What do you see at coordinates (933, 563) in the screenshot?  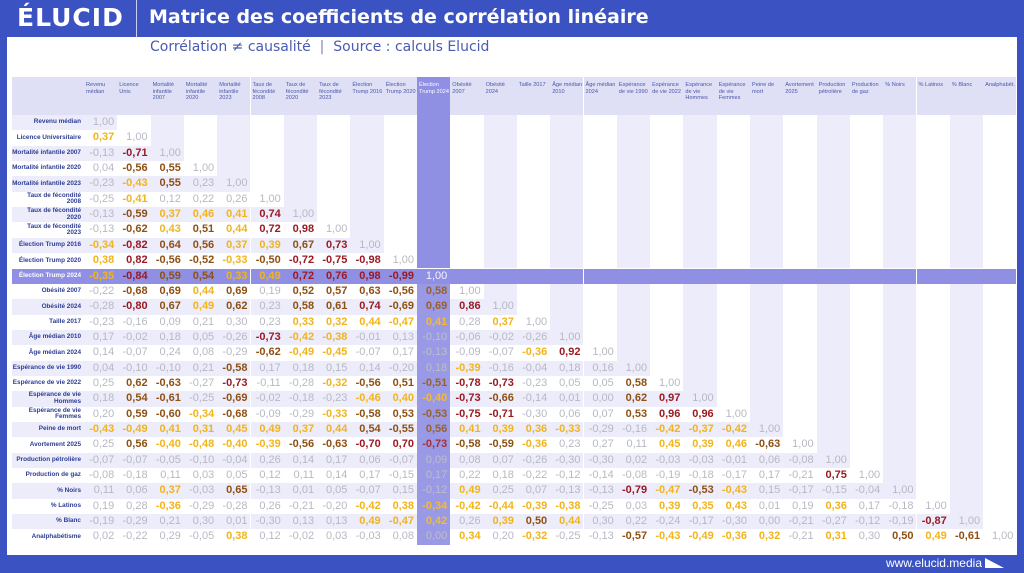 I see `website-link: www.elucid.media` at bounding box center [933, 563].